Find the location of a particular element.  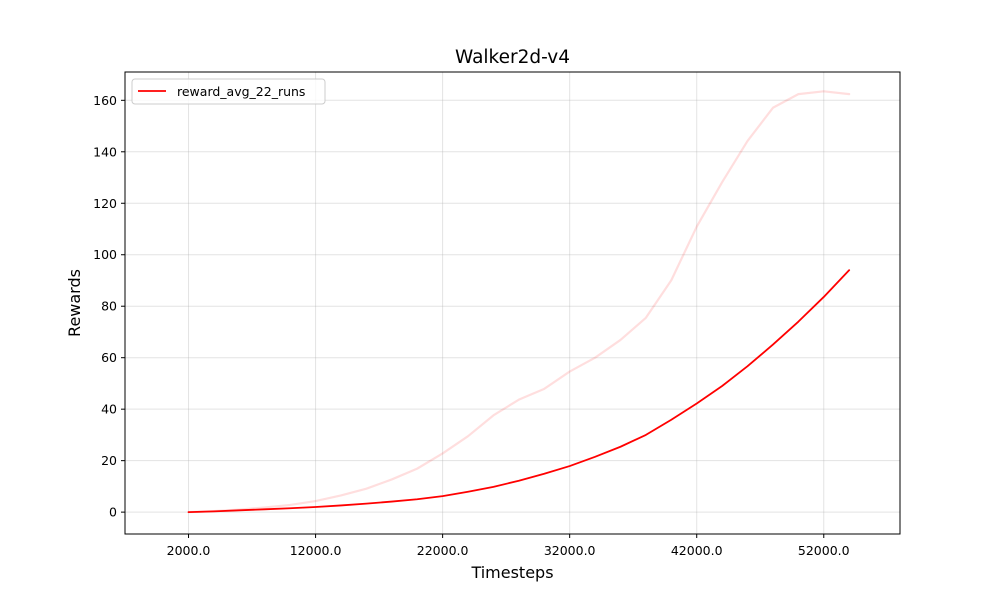

y-tick-label: 40 is located at coordinates (109, 409).